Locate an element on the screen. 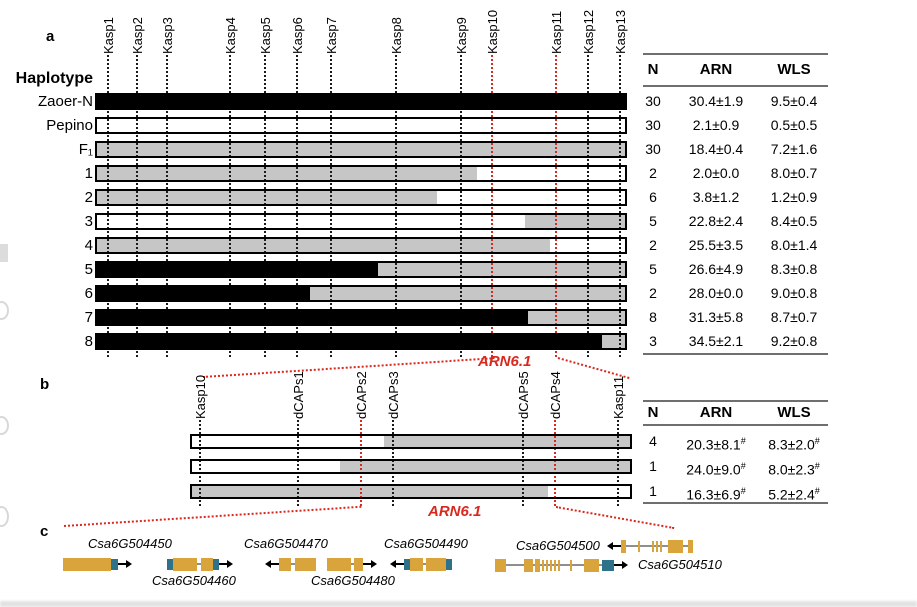 This screenshot has height=607, width=917. panel-b-interval-bar-1-segment-white is located at coordinates (265, 466).